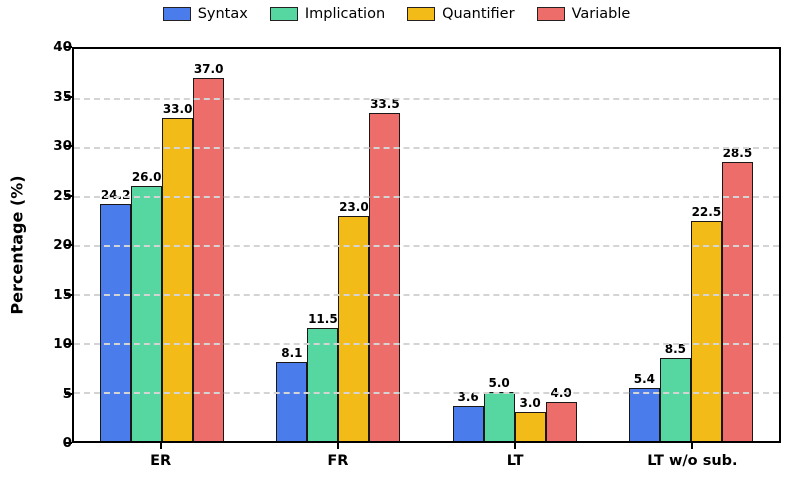  Describe the element at coordinates (737, 152) in the screenshot. I see `bar-value-label: 28.5` at that location.